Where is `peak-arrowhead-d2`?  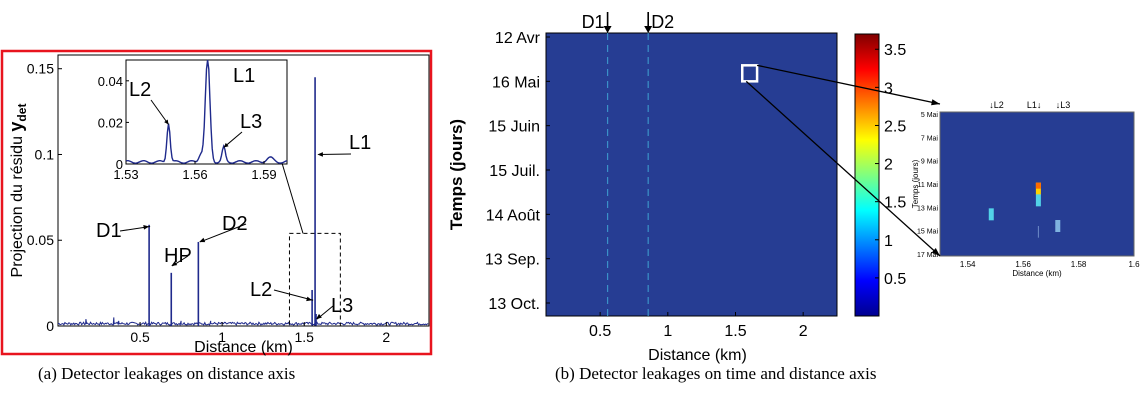
peak-arrowhead-d2 is located at coordinates (202, 240).